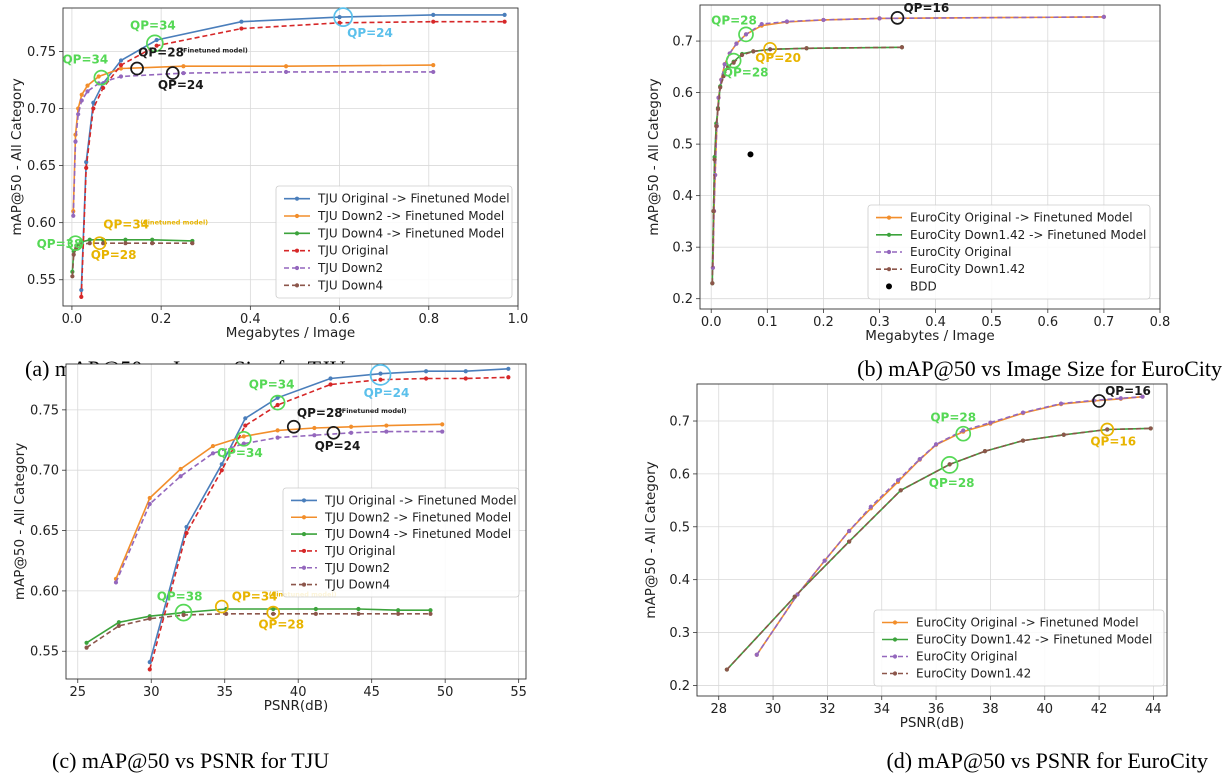 Image resolution: width=1228 pixels, height=779 pixels. What do you see at coordinates (518, 692) in the screenshot?
I see `x-tick-label: 55` at bounding box center [518, 692].